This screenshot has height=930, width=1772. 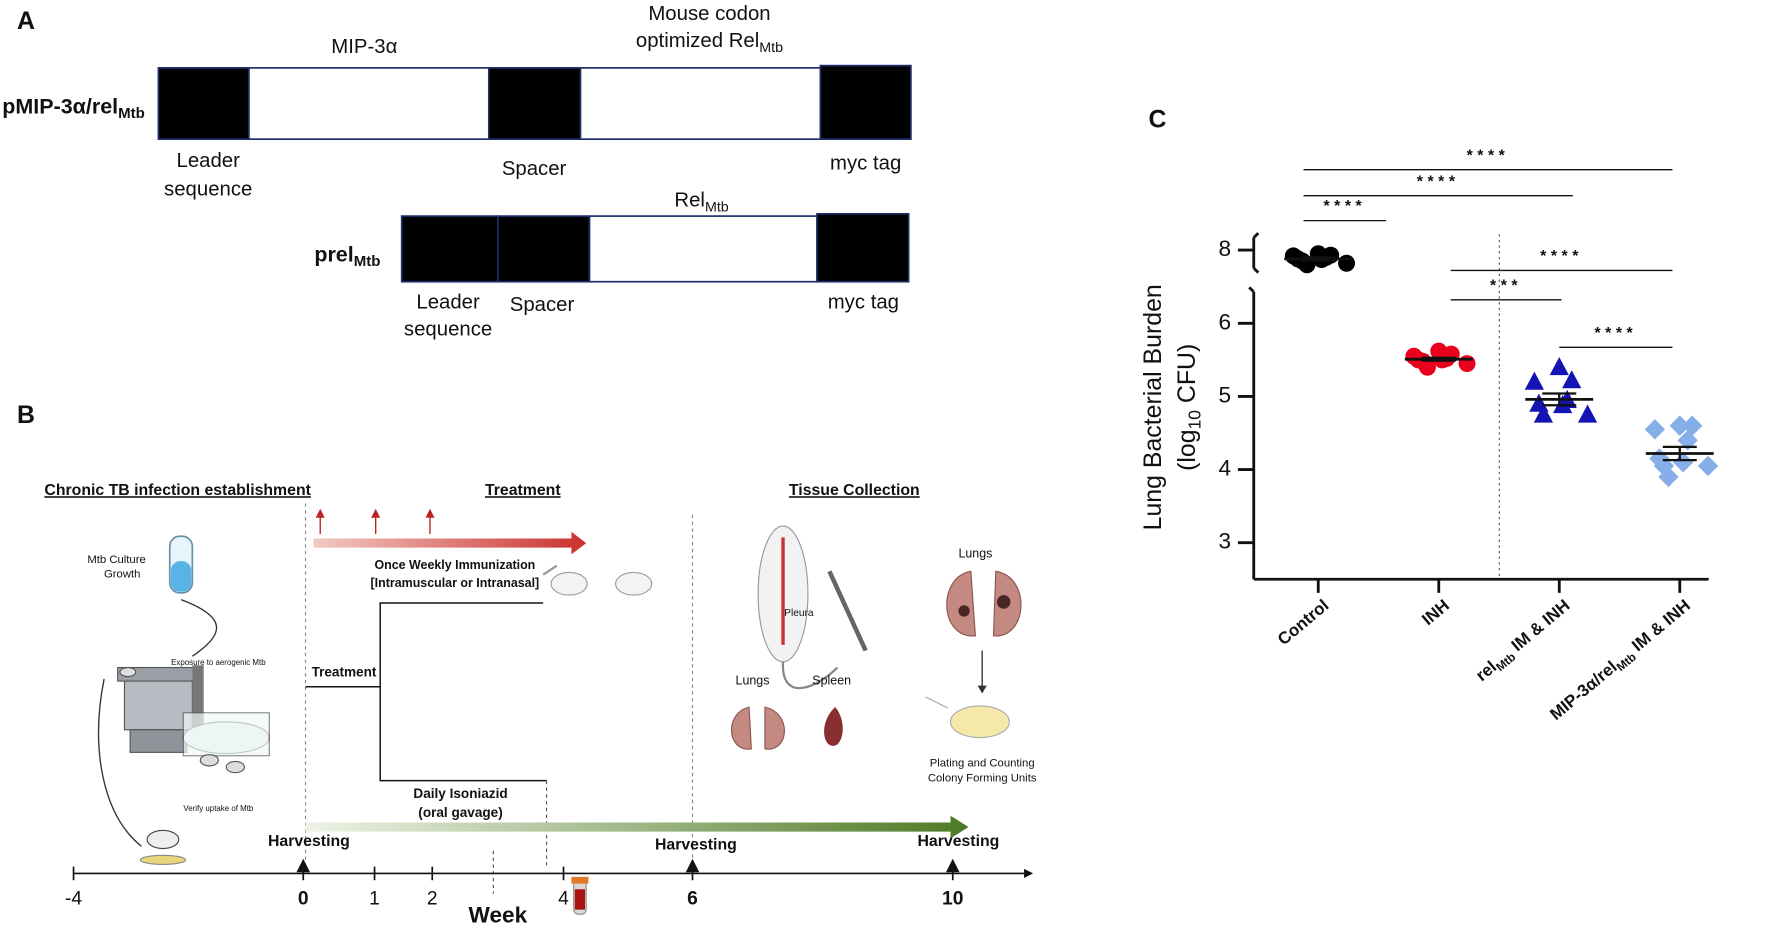 I want to click on segment-label: Mouse codon, so click(x=709, y=14).